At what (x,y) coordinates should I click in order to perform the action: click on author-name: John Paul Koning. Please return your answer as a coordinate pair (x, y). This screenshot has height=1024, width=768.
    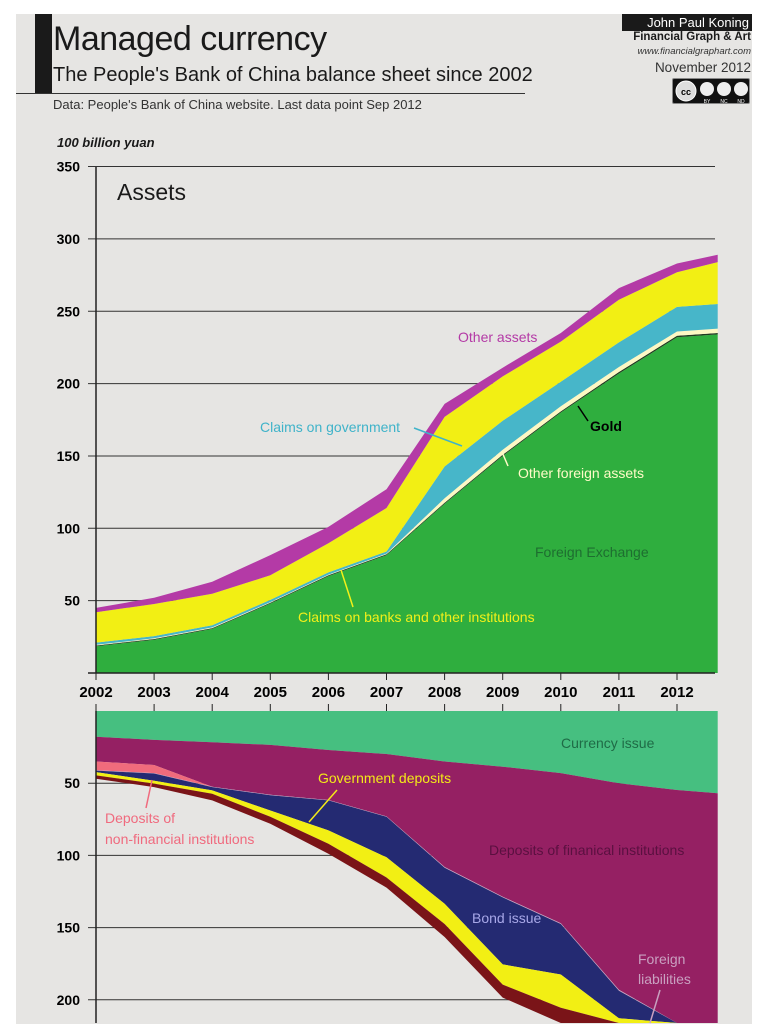
    Looking at the image, I should click on (687, 22).